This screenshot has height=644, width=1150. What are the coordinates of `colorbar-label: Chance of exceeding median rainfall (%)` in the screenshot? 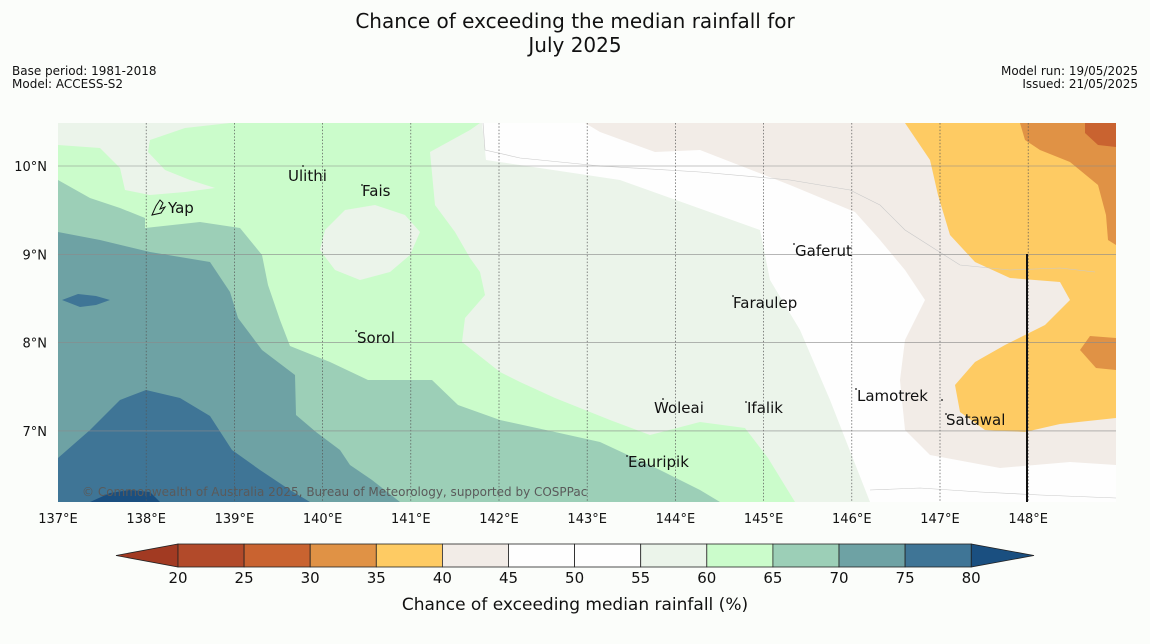 It's located at (575, 605).